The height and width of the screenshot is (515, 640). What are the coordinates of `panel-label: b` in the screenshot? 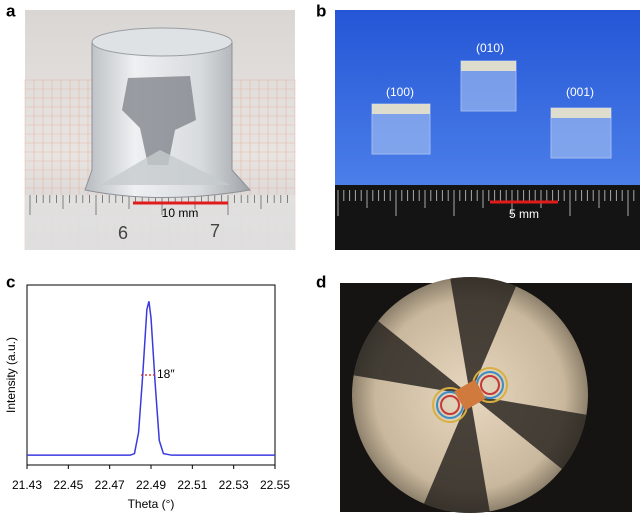 It's located at (321, 10).